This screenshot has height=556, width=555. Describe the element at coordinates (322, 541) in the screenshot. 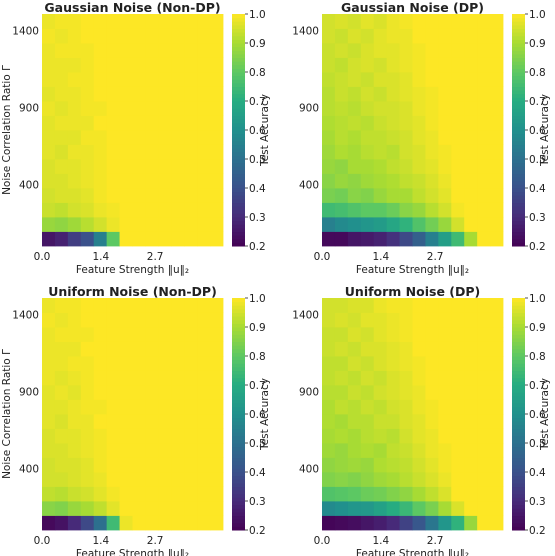

I see `x-tick-label: 0.0` at that location.